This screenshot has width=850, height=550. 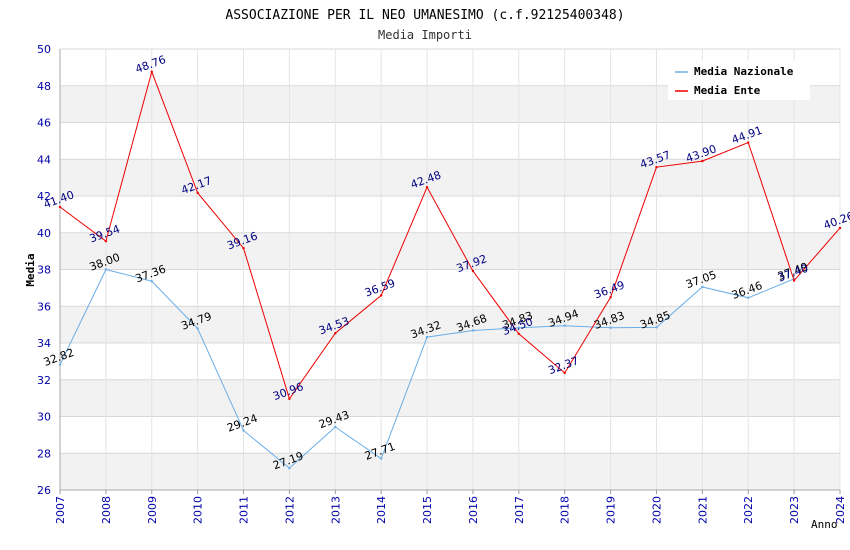 What do you see at coordinates (152, 510) in the screenshot?
I see `x-tick-label: 2009` at bounding box center [152, 510].